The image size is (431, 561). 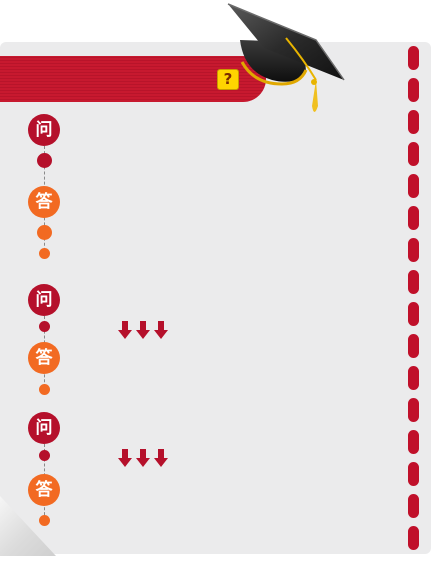 What do you see at coordinates (286, 57) in the screenshot?
I see `graduation-cap-icon` at bounding box center [286, 57].